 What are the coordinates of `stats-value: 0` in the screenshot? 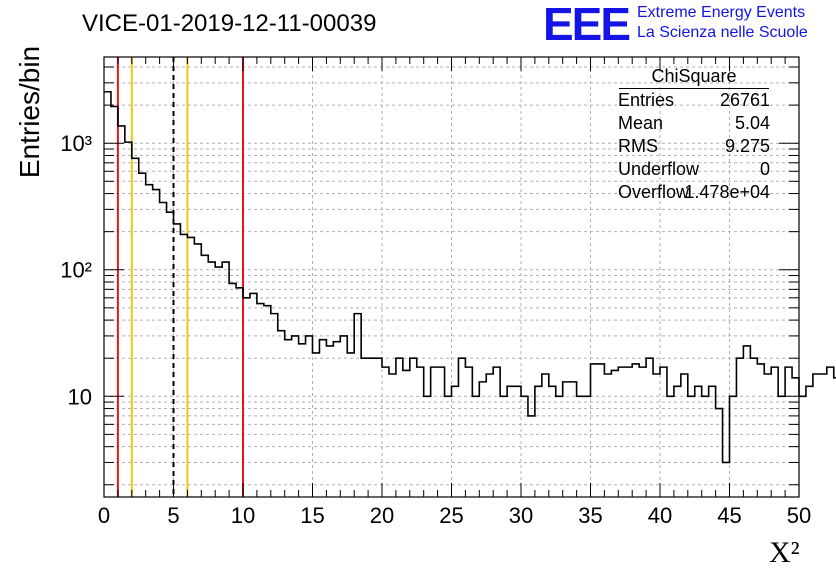 It's located at (764, 169).